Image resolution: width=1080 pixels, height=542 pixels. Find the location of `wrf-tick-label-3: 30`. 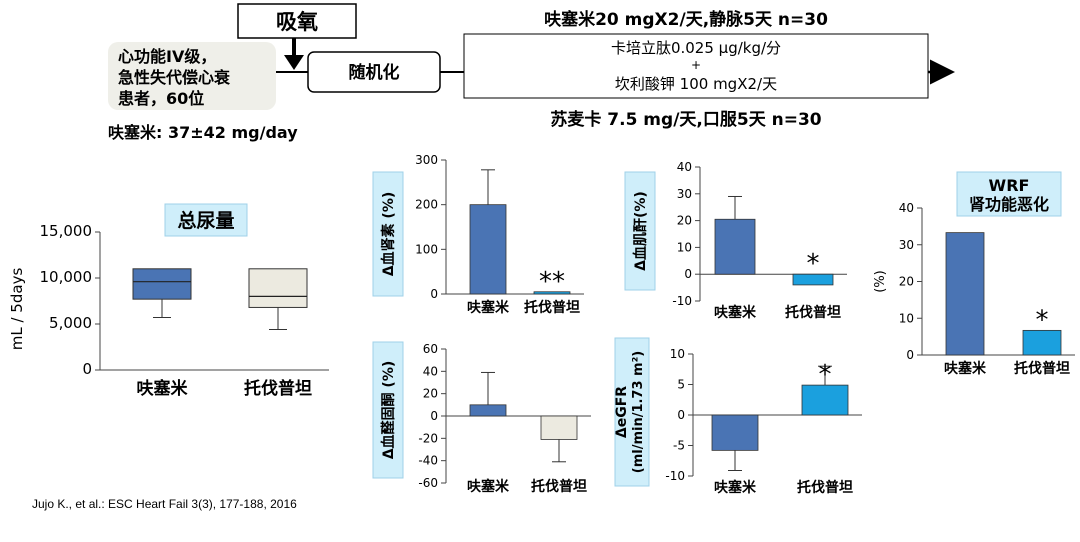

wrf-tick-label-3: 30 is located at coordinates (906, 245).